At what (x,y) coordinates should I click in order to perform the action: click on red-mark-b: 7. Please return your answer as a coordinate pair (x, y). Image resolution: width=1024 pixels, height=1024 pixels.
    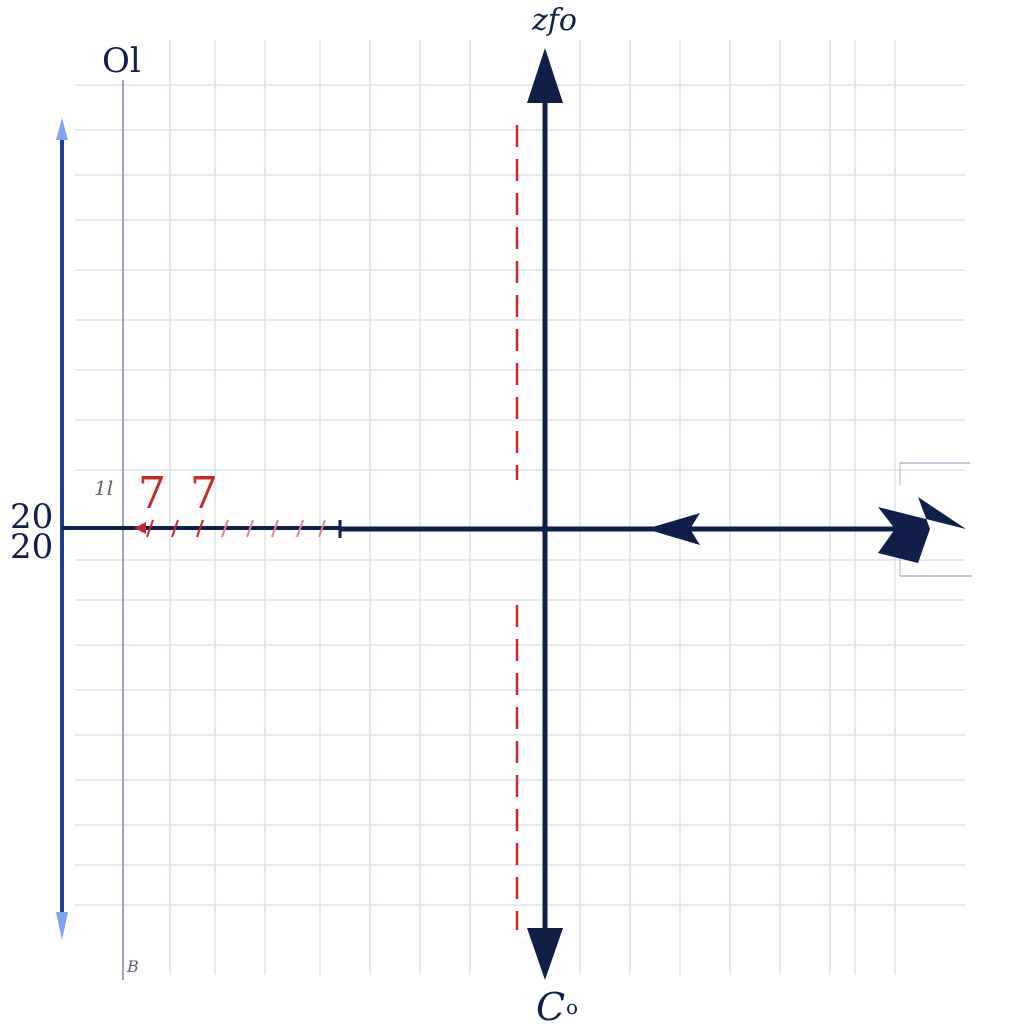
    Looking at the image, I should click on (204, 493).